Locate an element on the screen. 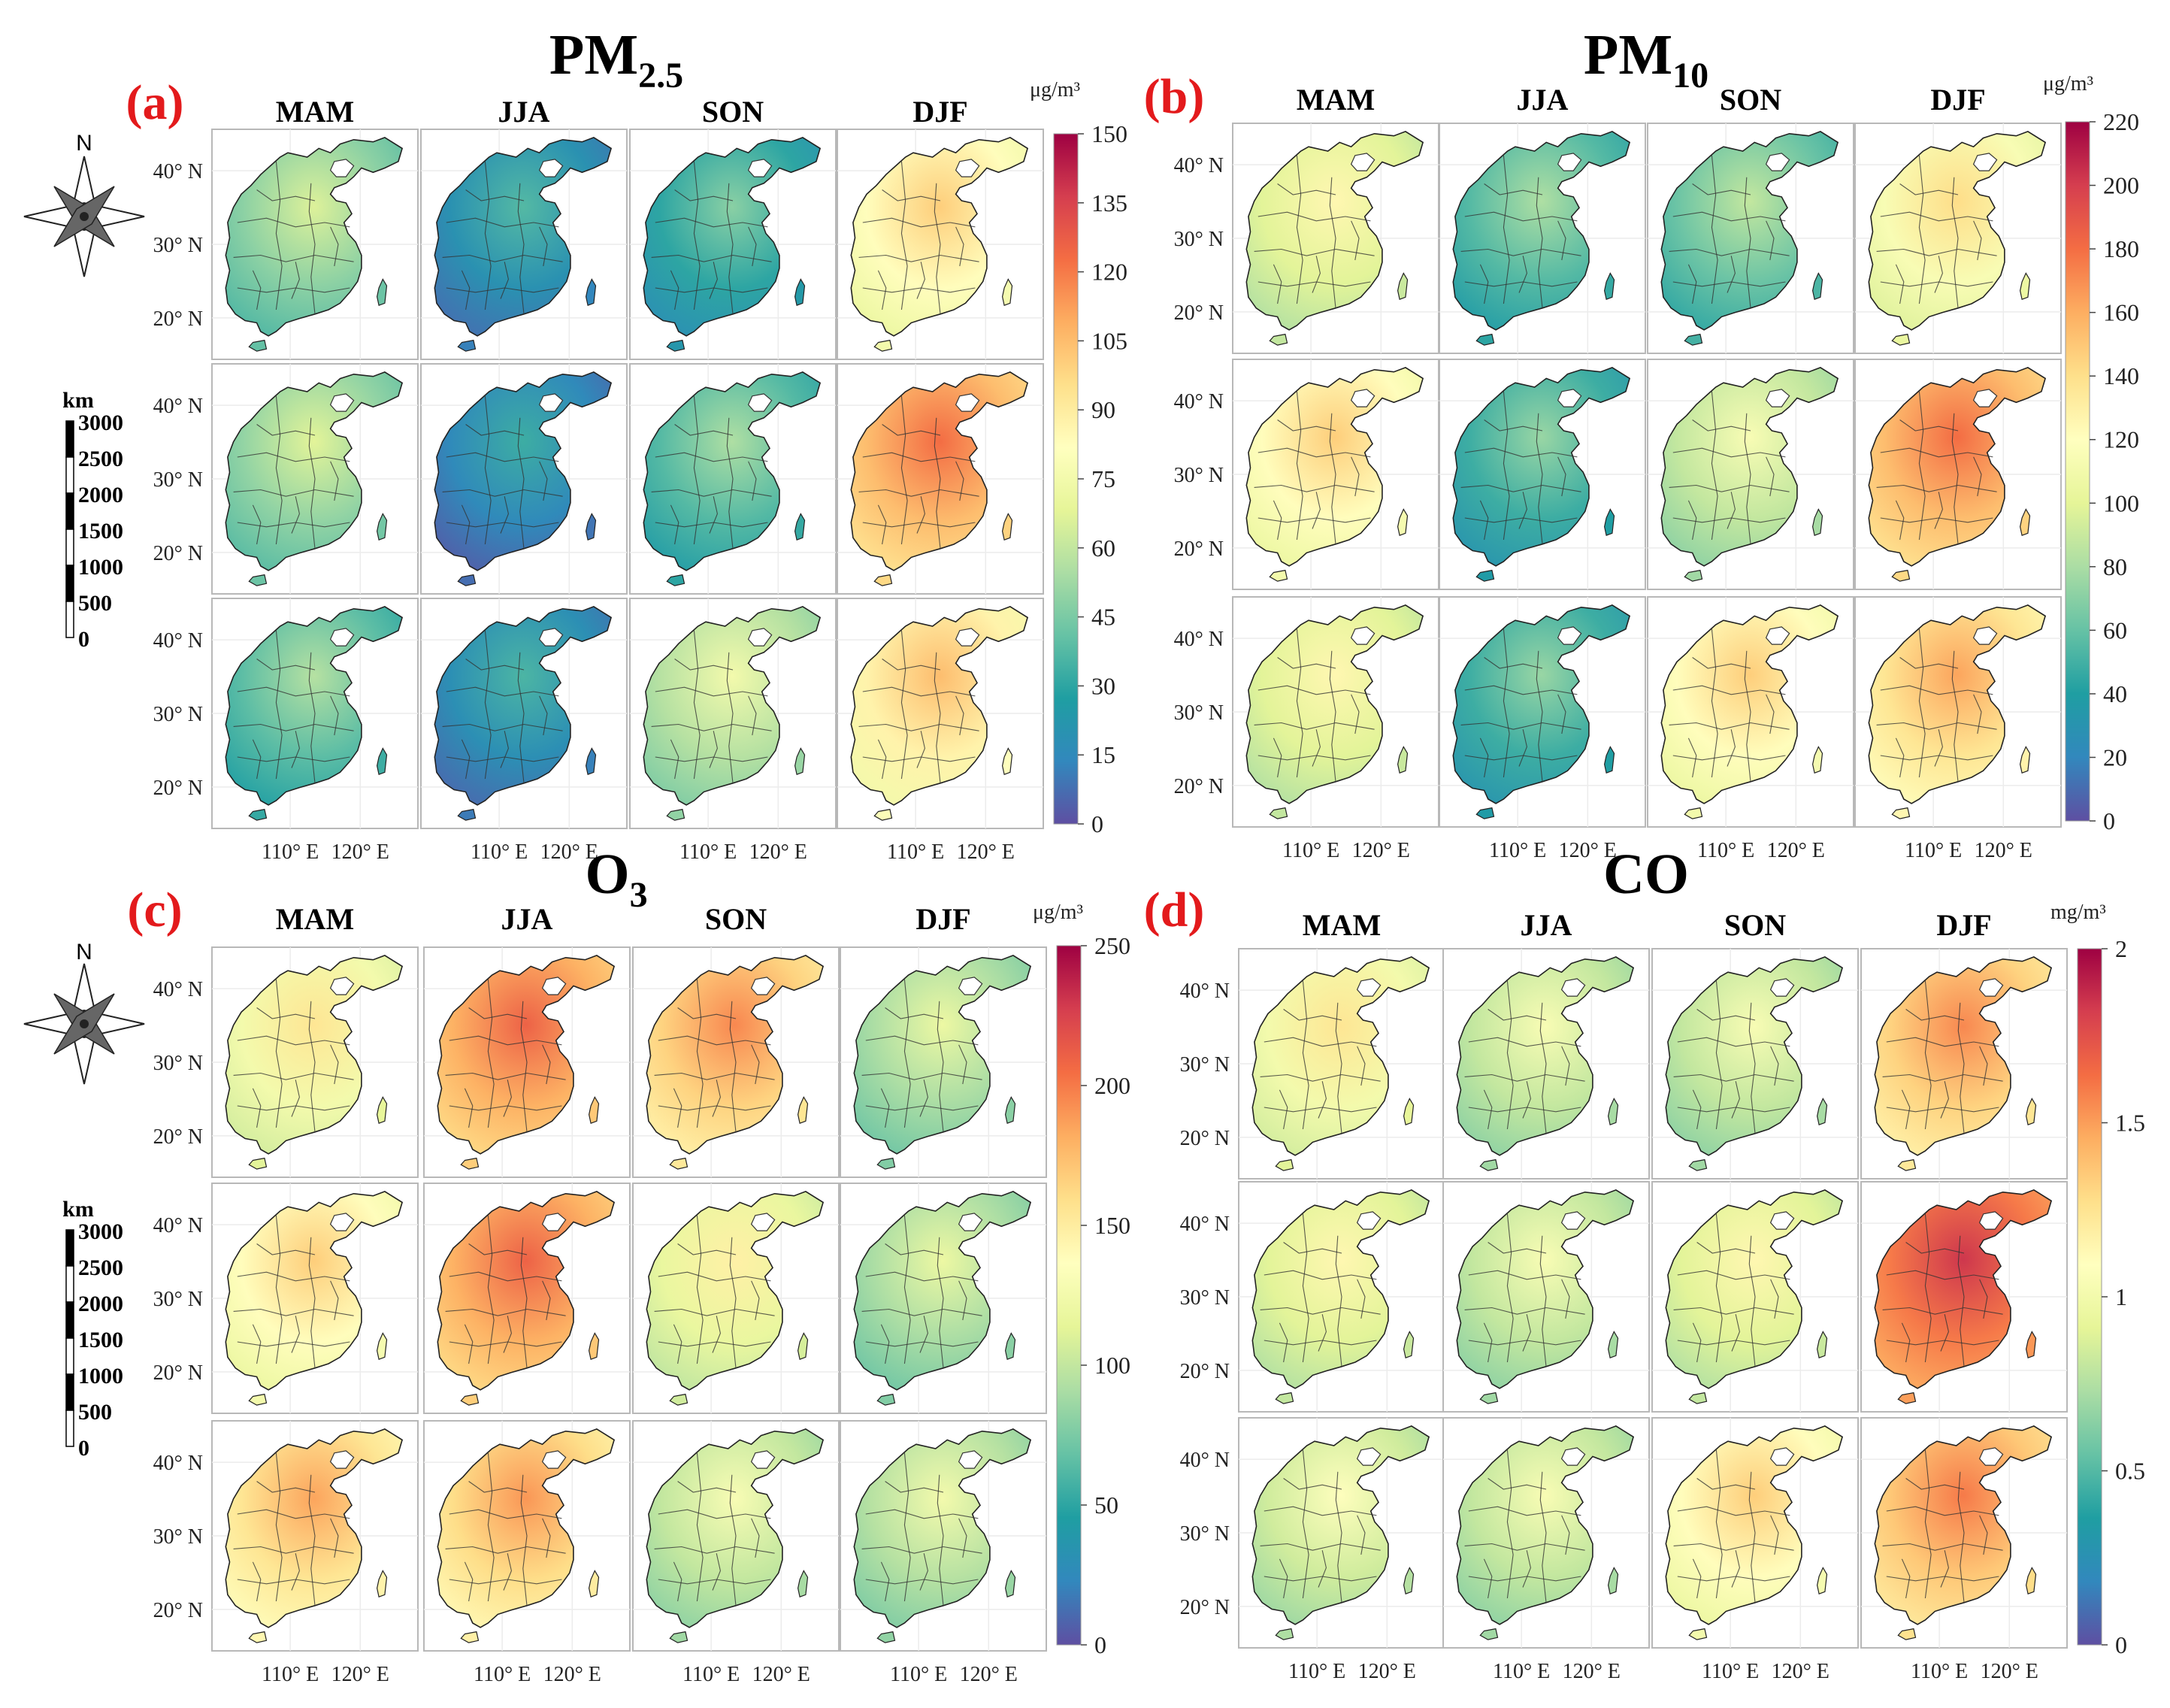 This screenshot has width=2170, height=1708. scale-bar-tick-label: 500 is located at coordinates (95, 603).